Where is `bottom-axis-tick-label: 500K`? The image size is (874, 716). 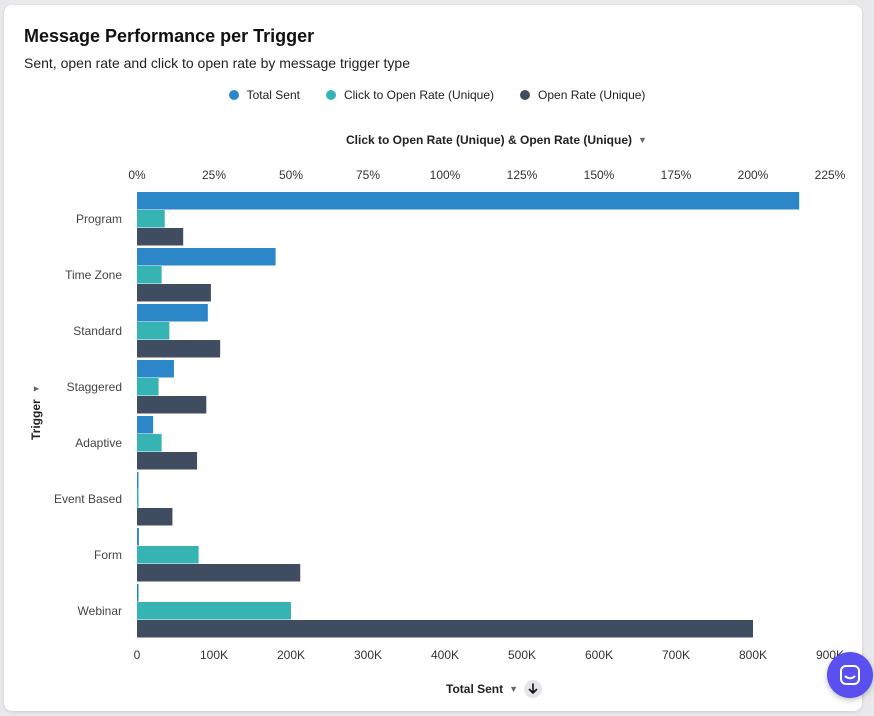 bottom-axis-tick-label: 500K is located at coordinates (522, 655).